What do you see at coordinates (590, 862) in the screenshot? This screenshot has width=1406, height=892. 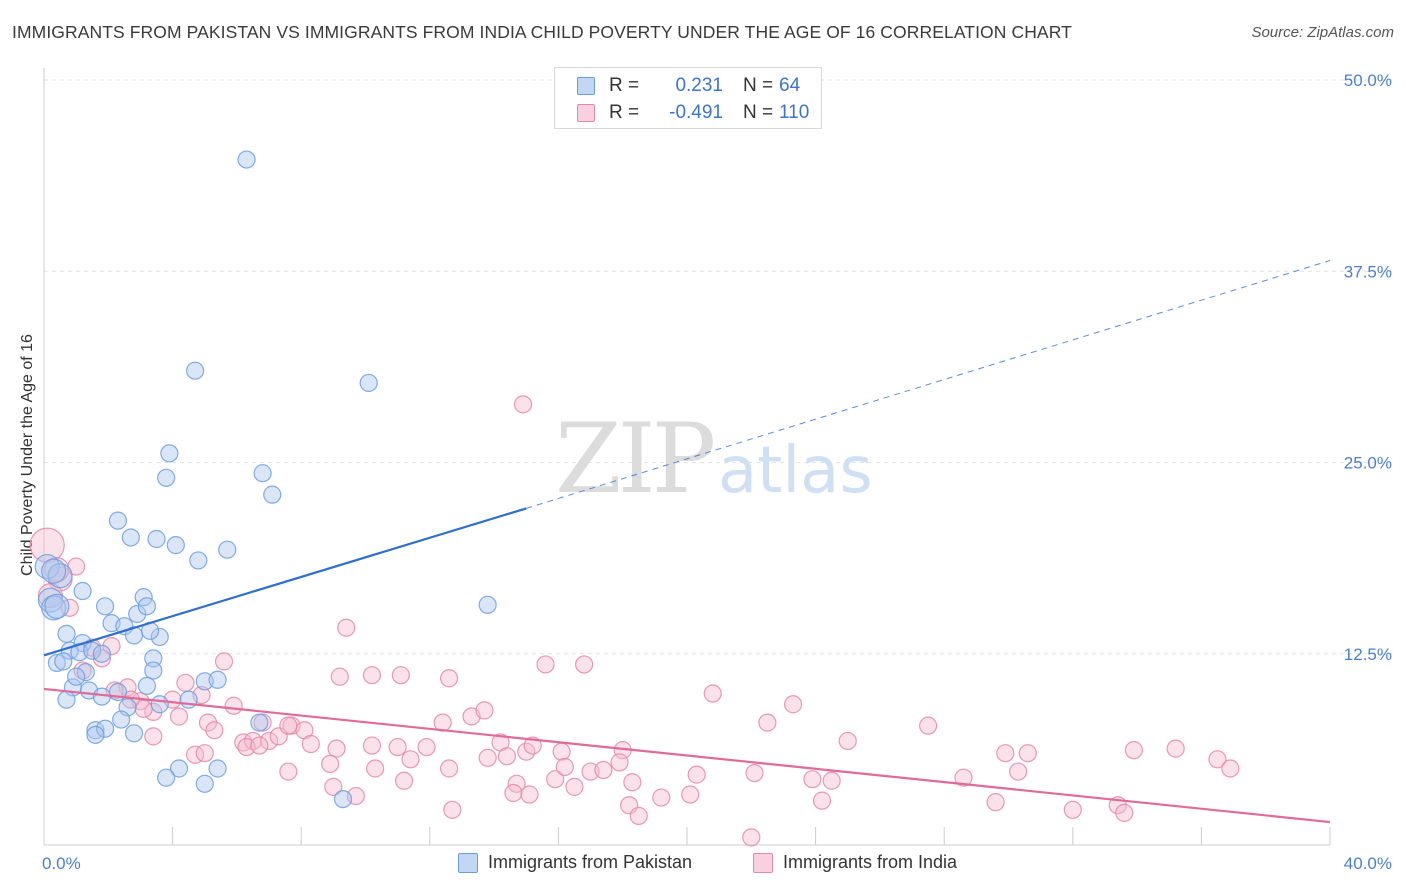 I see `pakistan-legend-label: Immigrants from Pakistan` at bounding box center [590, 862].